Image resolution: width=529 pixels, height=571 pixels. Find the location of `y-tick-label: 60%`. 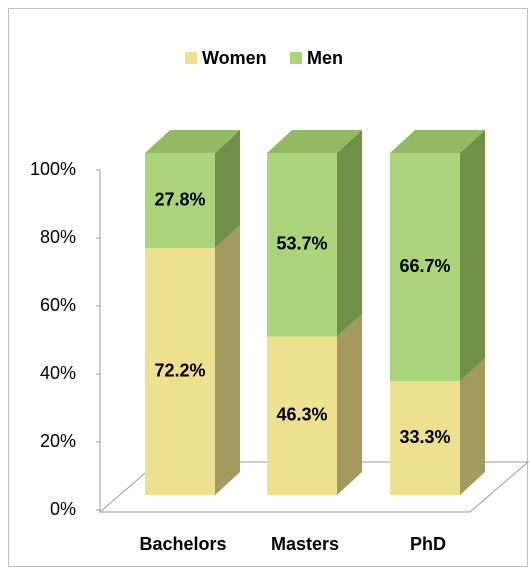

y-tick-label: 60% is located at coordinates (58, 305).